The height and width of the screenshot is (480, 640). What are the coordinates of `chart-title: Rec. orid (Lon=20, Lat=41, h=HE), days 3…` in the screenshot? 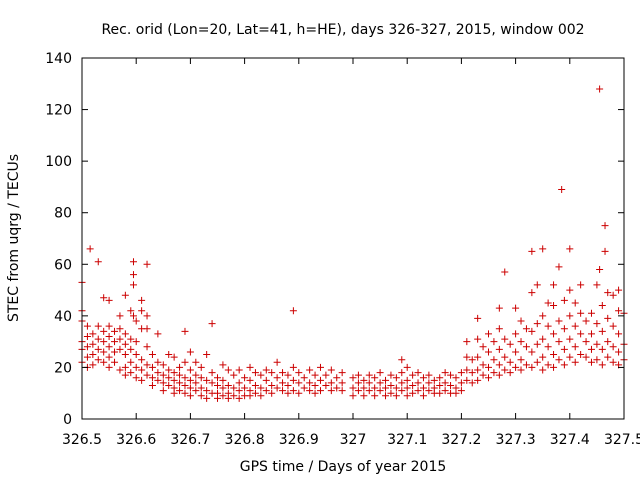 It's located at (342, 30).